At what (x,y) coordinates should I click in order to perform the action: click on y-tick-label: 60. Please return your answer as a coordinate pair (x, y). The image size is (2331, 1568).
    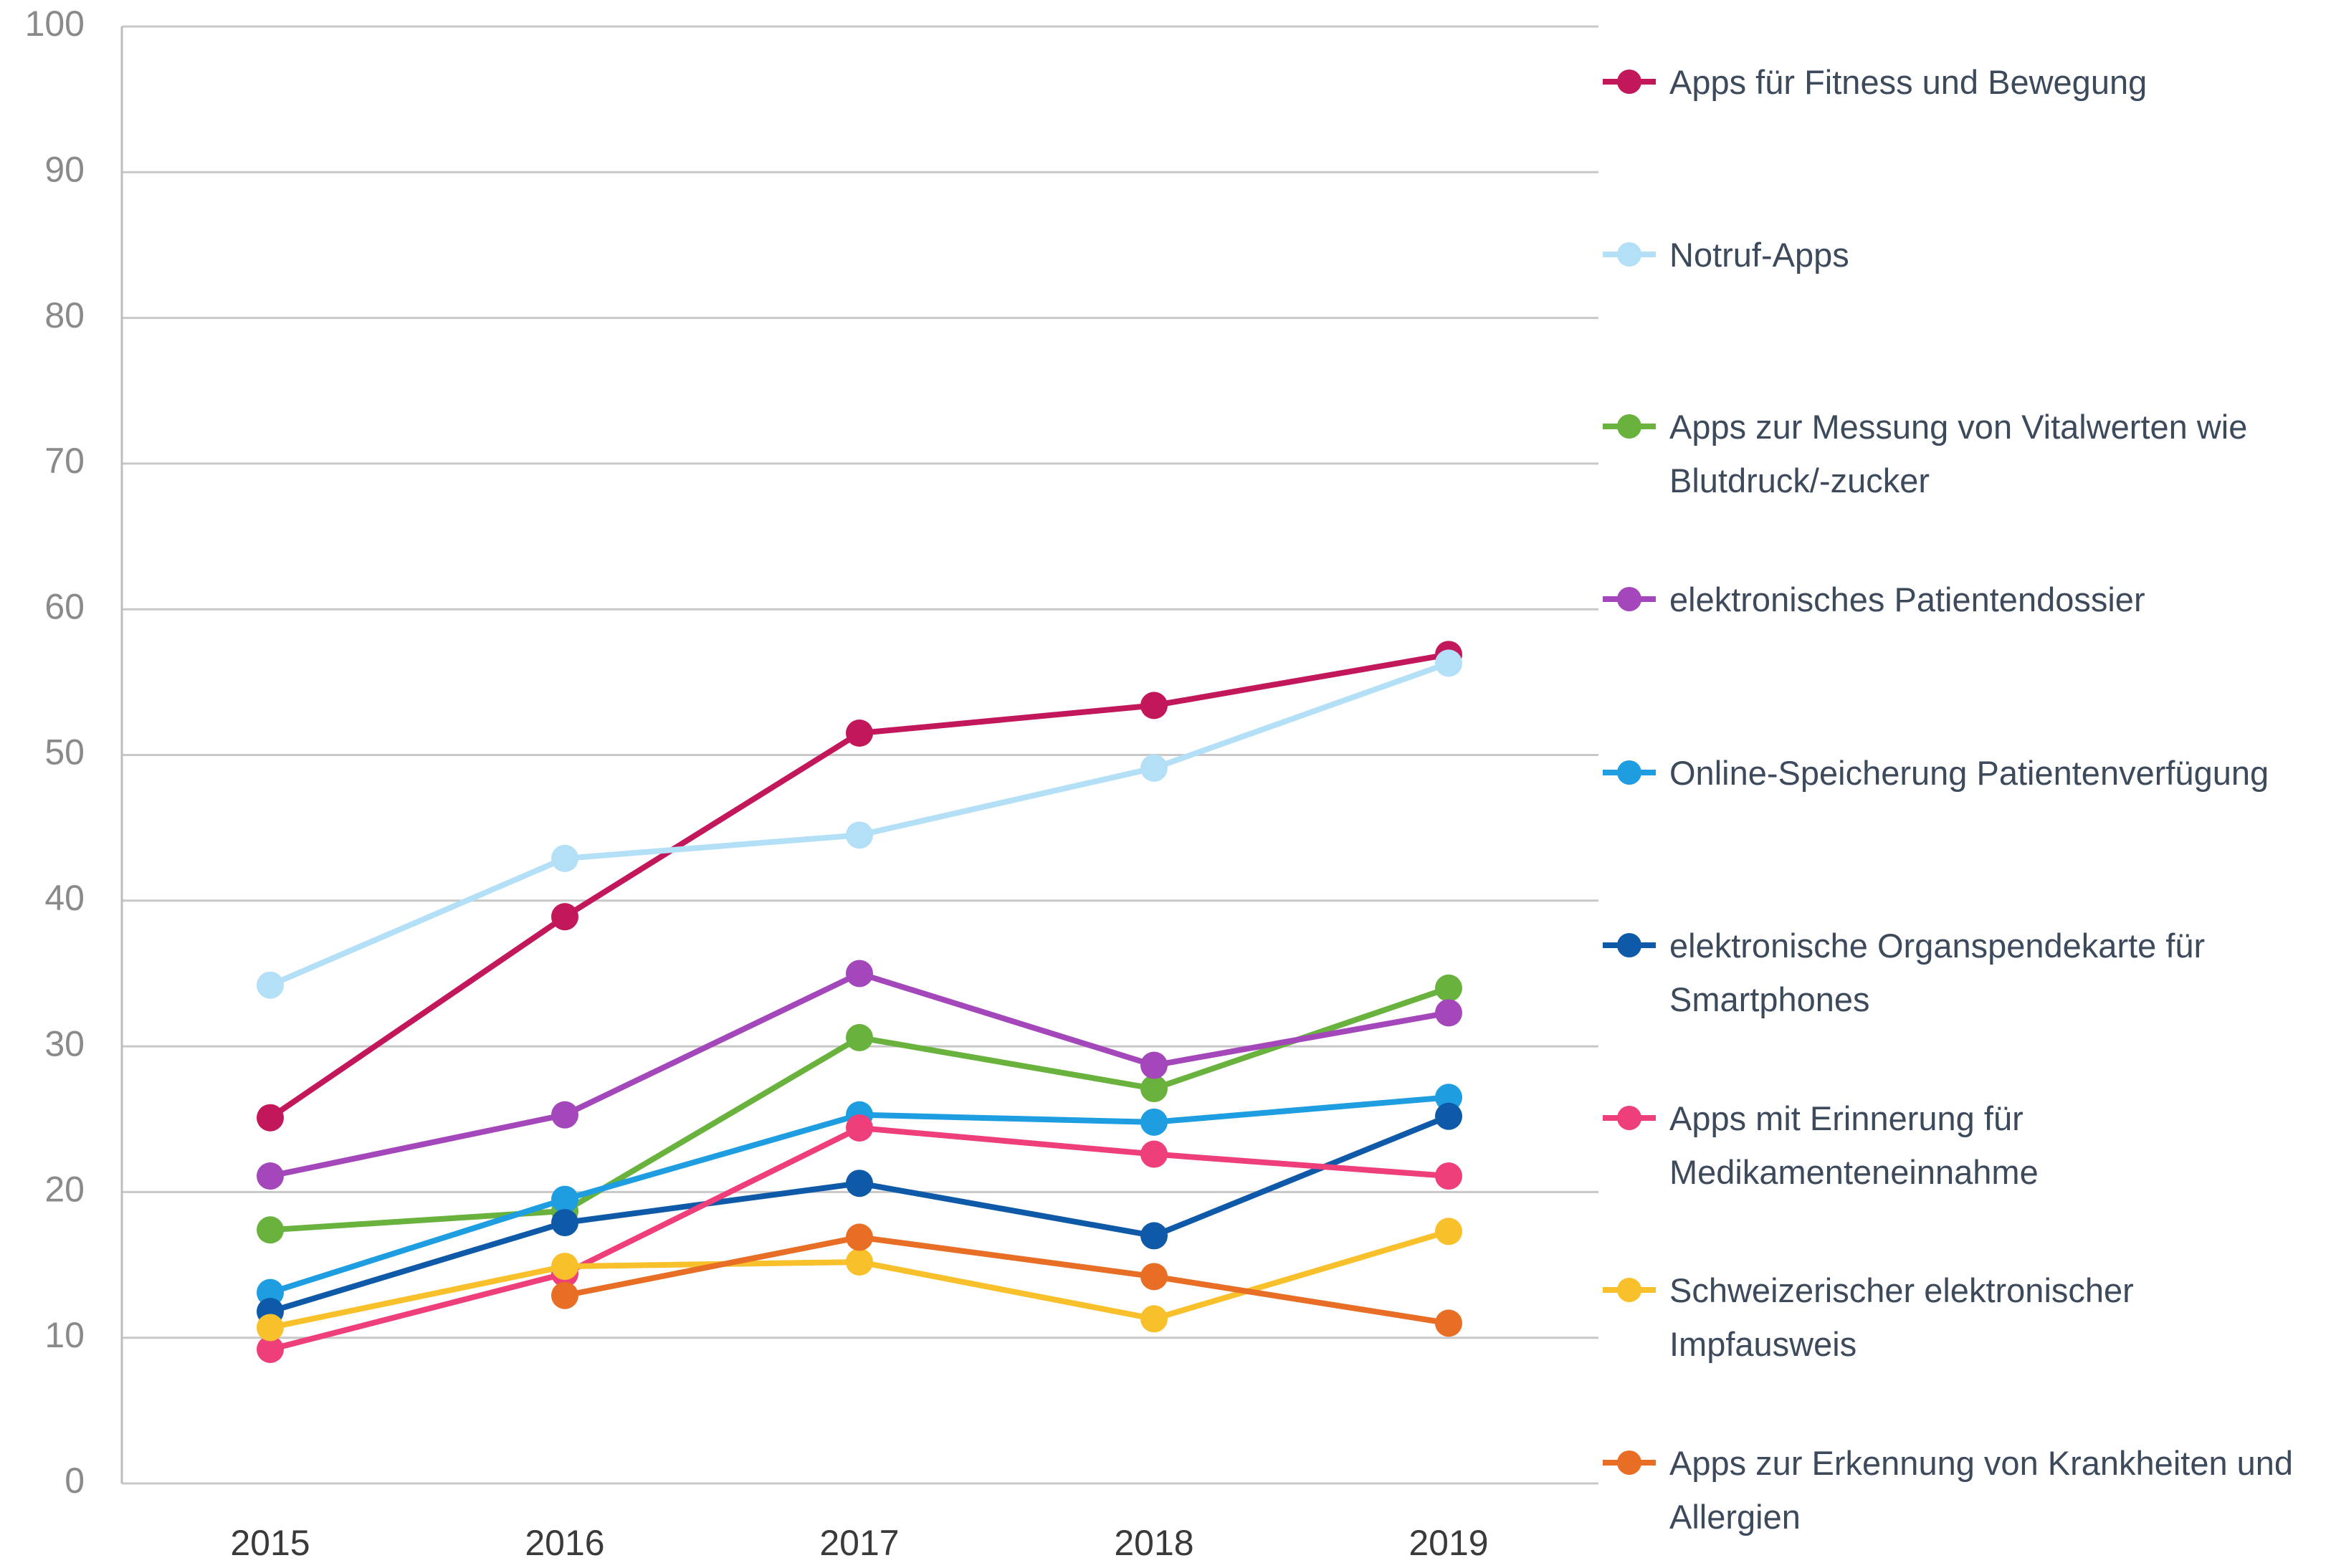
    Looking at the image, I should click on (64, 606).